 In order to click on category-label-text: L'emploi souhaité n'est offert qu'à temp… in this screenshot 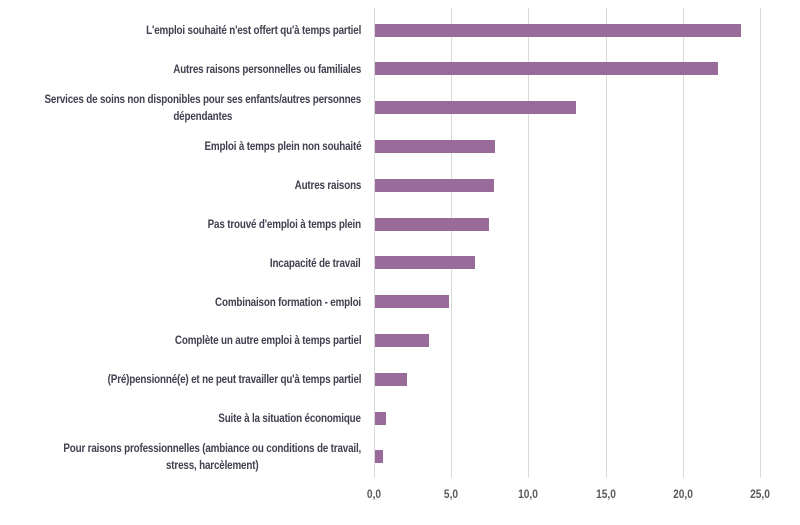, I will do `click(253, 30)`.